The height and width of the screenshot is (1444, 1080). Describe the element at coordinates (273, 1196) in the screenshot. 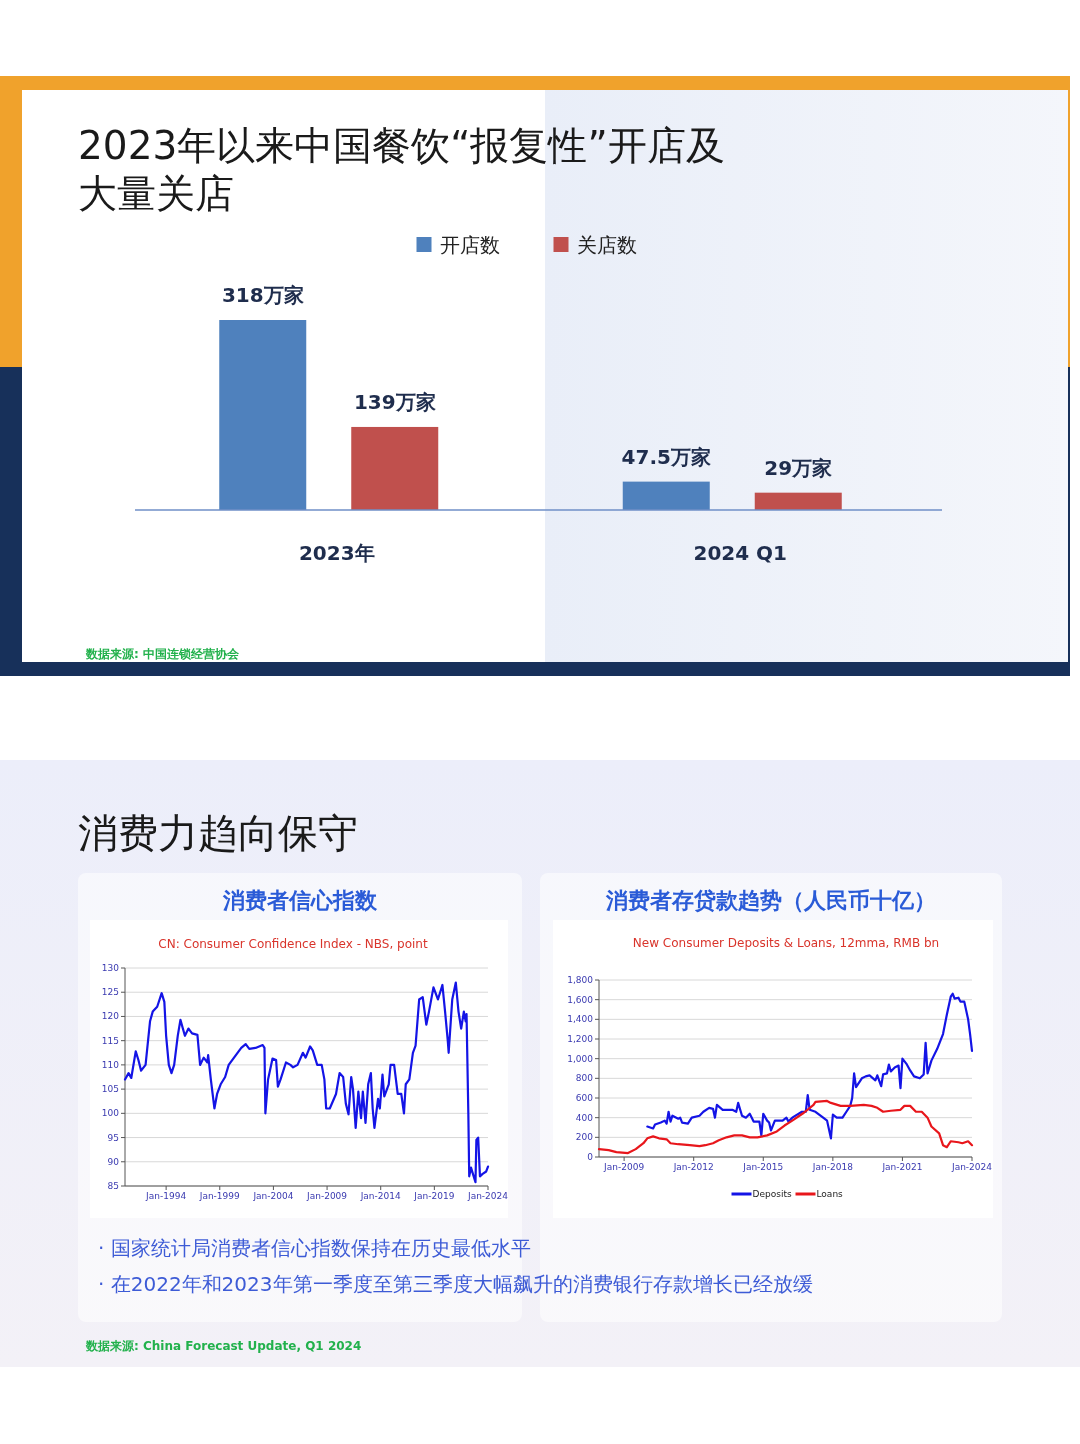

I see `x-tick-label: Jan-2004` at that location.